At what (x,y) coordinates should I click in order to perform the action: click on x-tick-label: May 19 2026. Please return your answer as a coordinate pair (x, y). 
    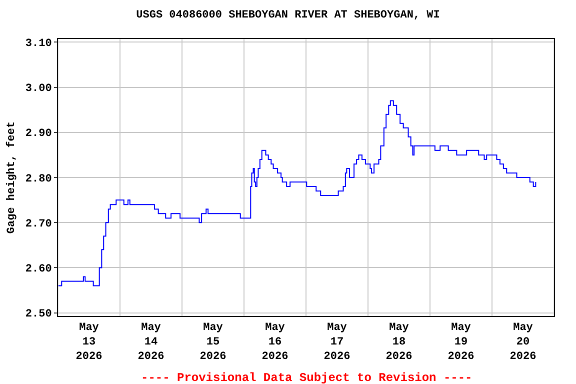
    Looking at the image, I should click on (461, 342).